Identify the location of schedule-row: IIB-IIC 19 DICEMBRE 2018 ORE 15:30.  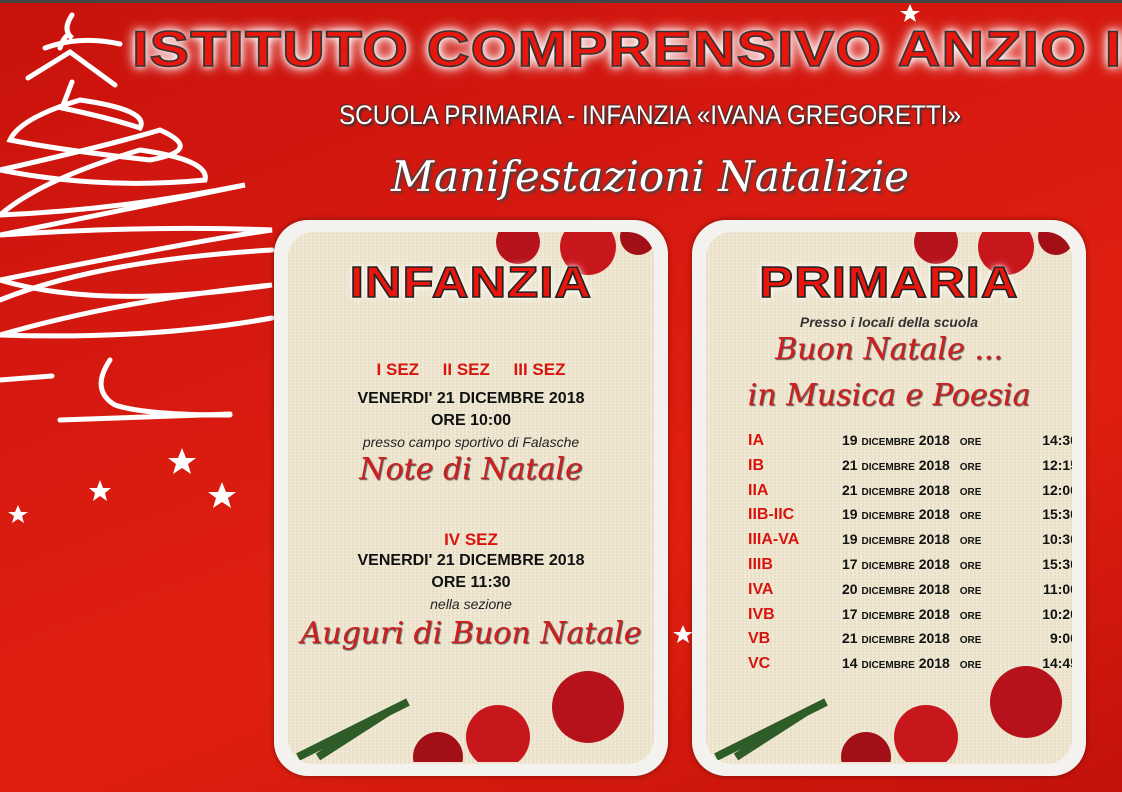
(910, 517).